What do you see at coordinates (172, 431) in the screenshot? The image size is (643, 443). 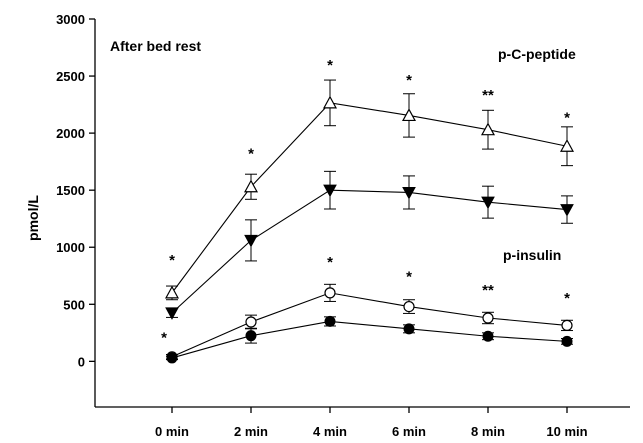 I see `x-tick-label: 0 min` at bounding box center [172, 431].